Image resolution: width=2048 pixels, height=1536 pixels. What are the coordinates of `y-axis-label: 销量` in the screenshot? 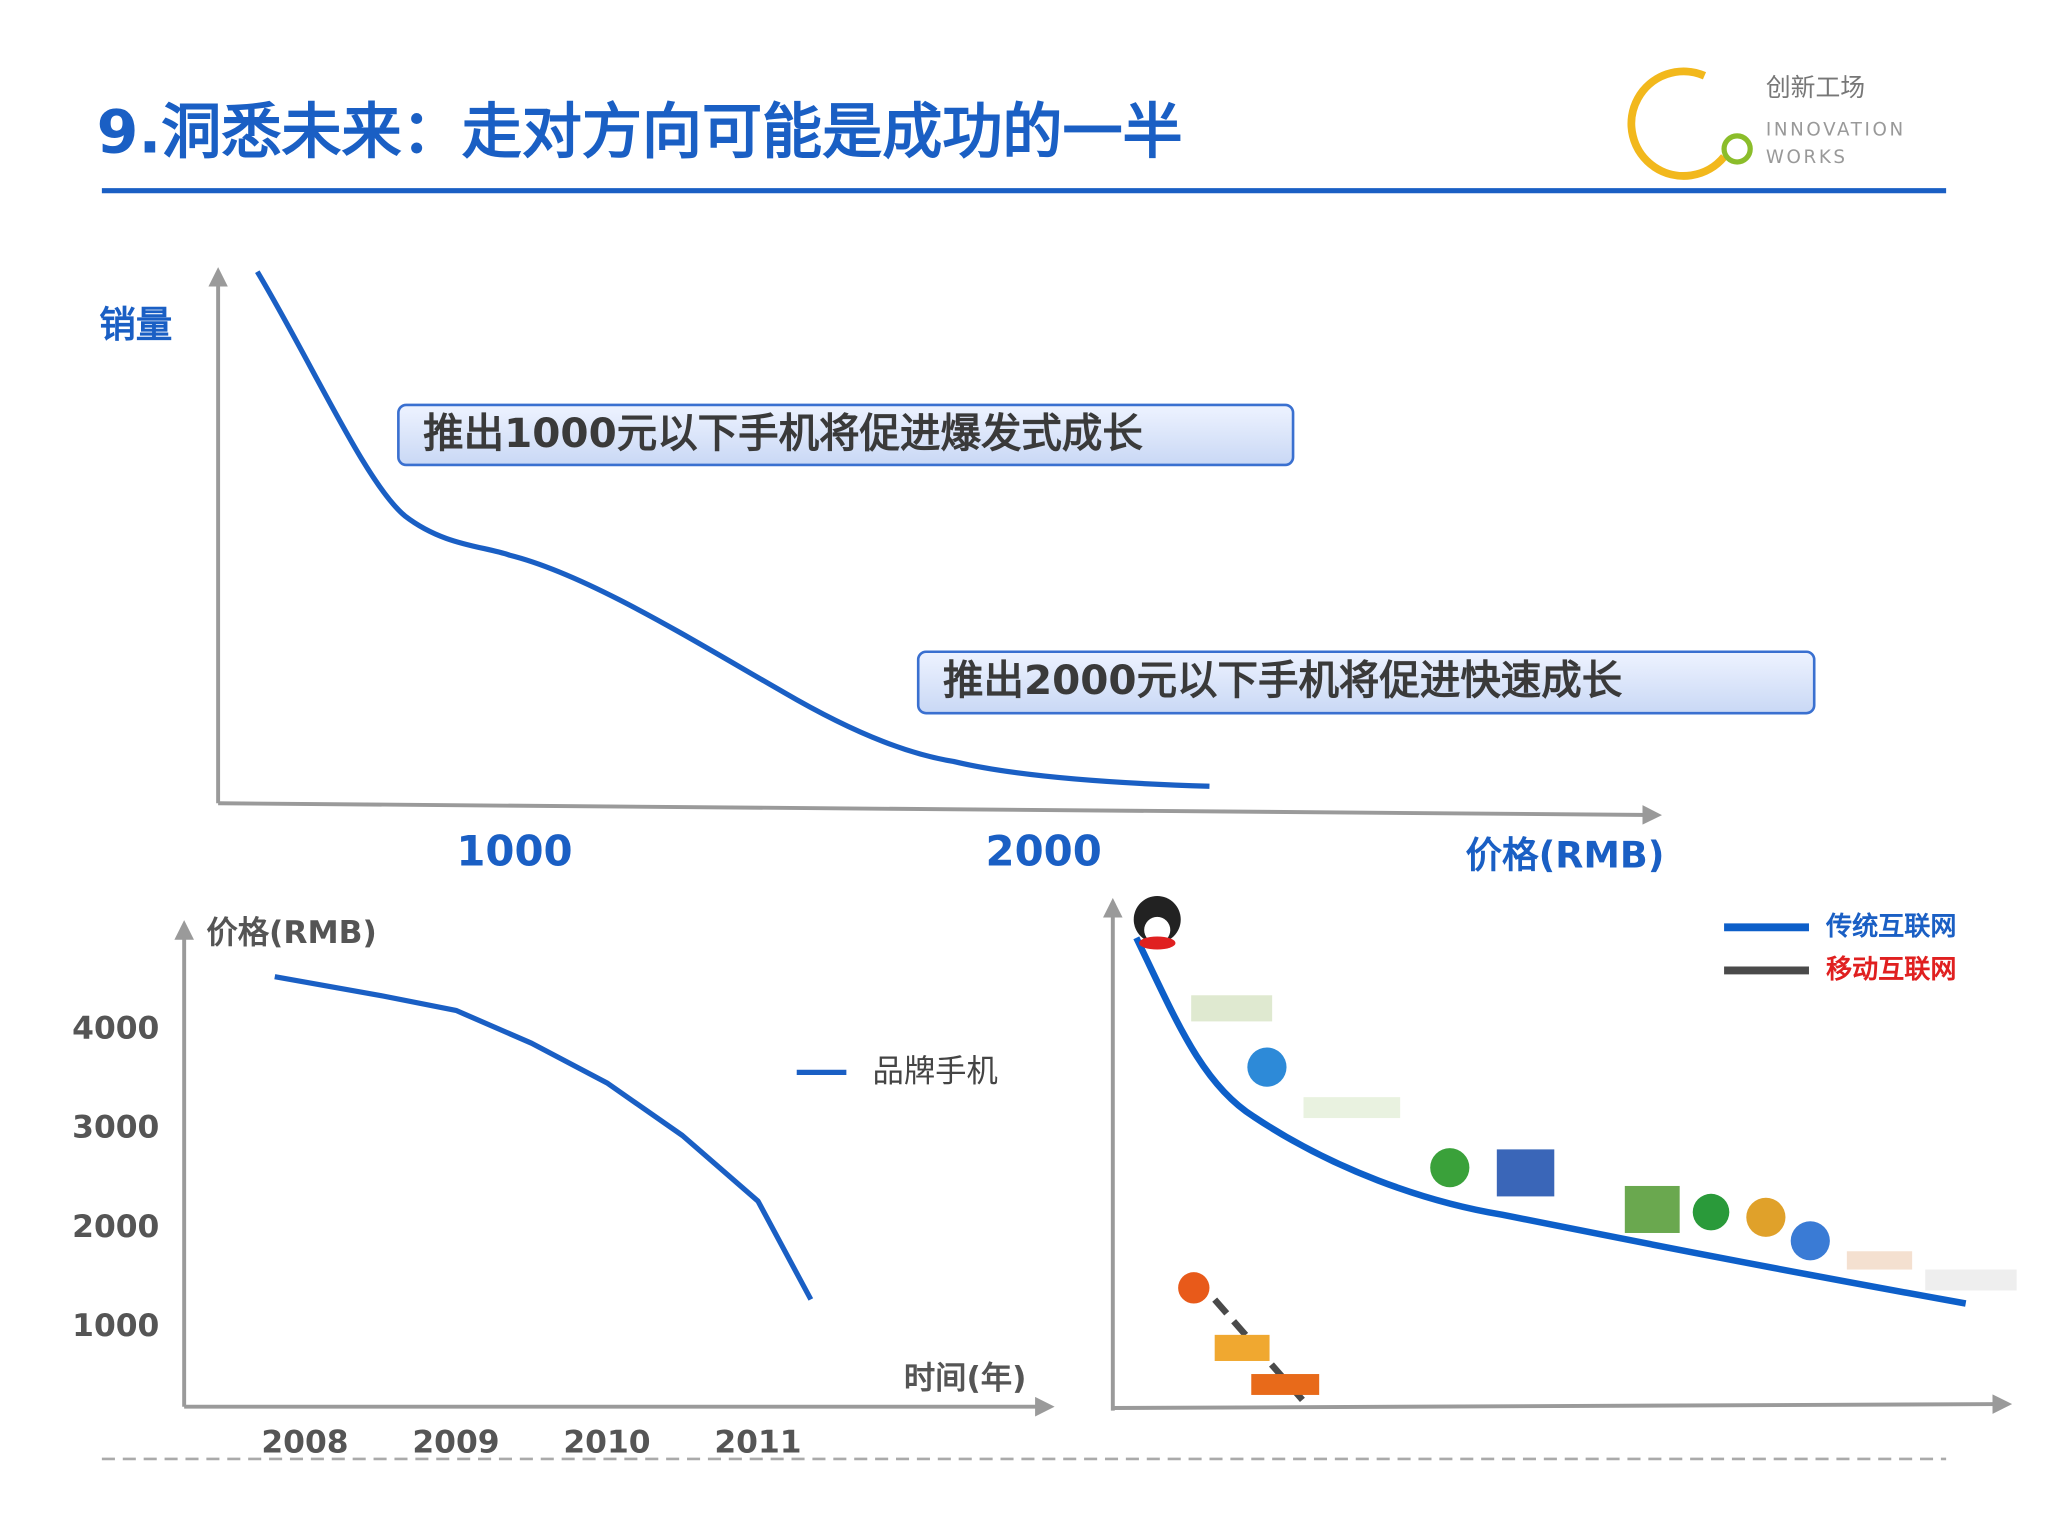 It's located at (135, 324).